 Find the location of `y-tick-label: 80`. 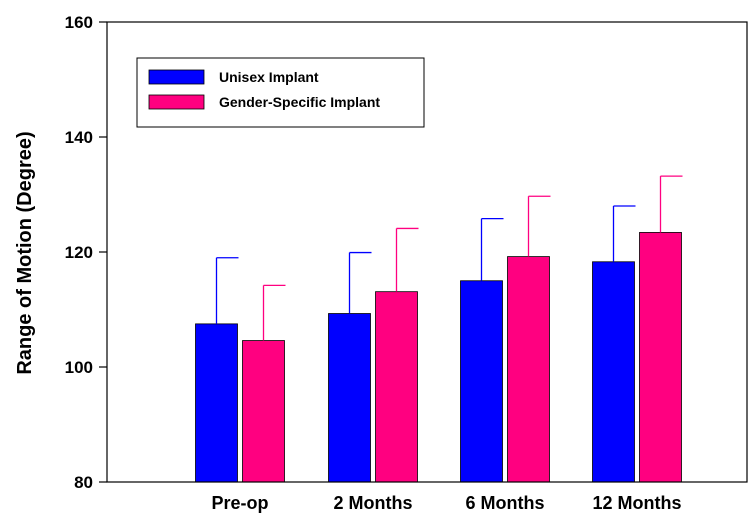

y-tick-label: 80 is located at coordinates (83, 482).